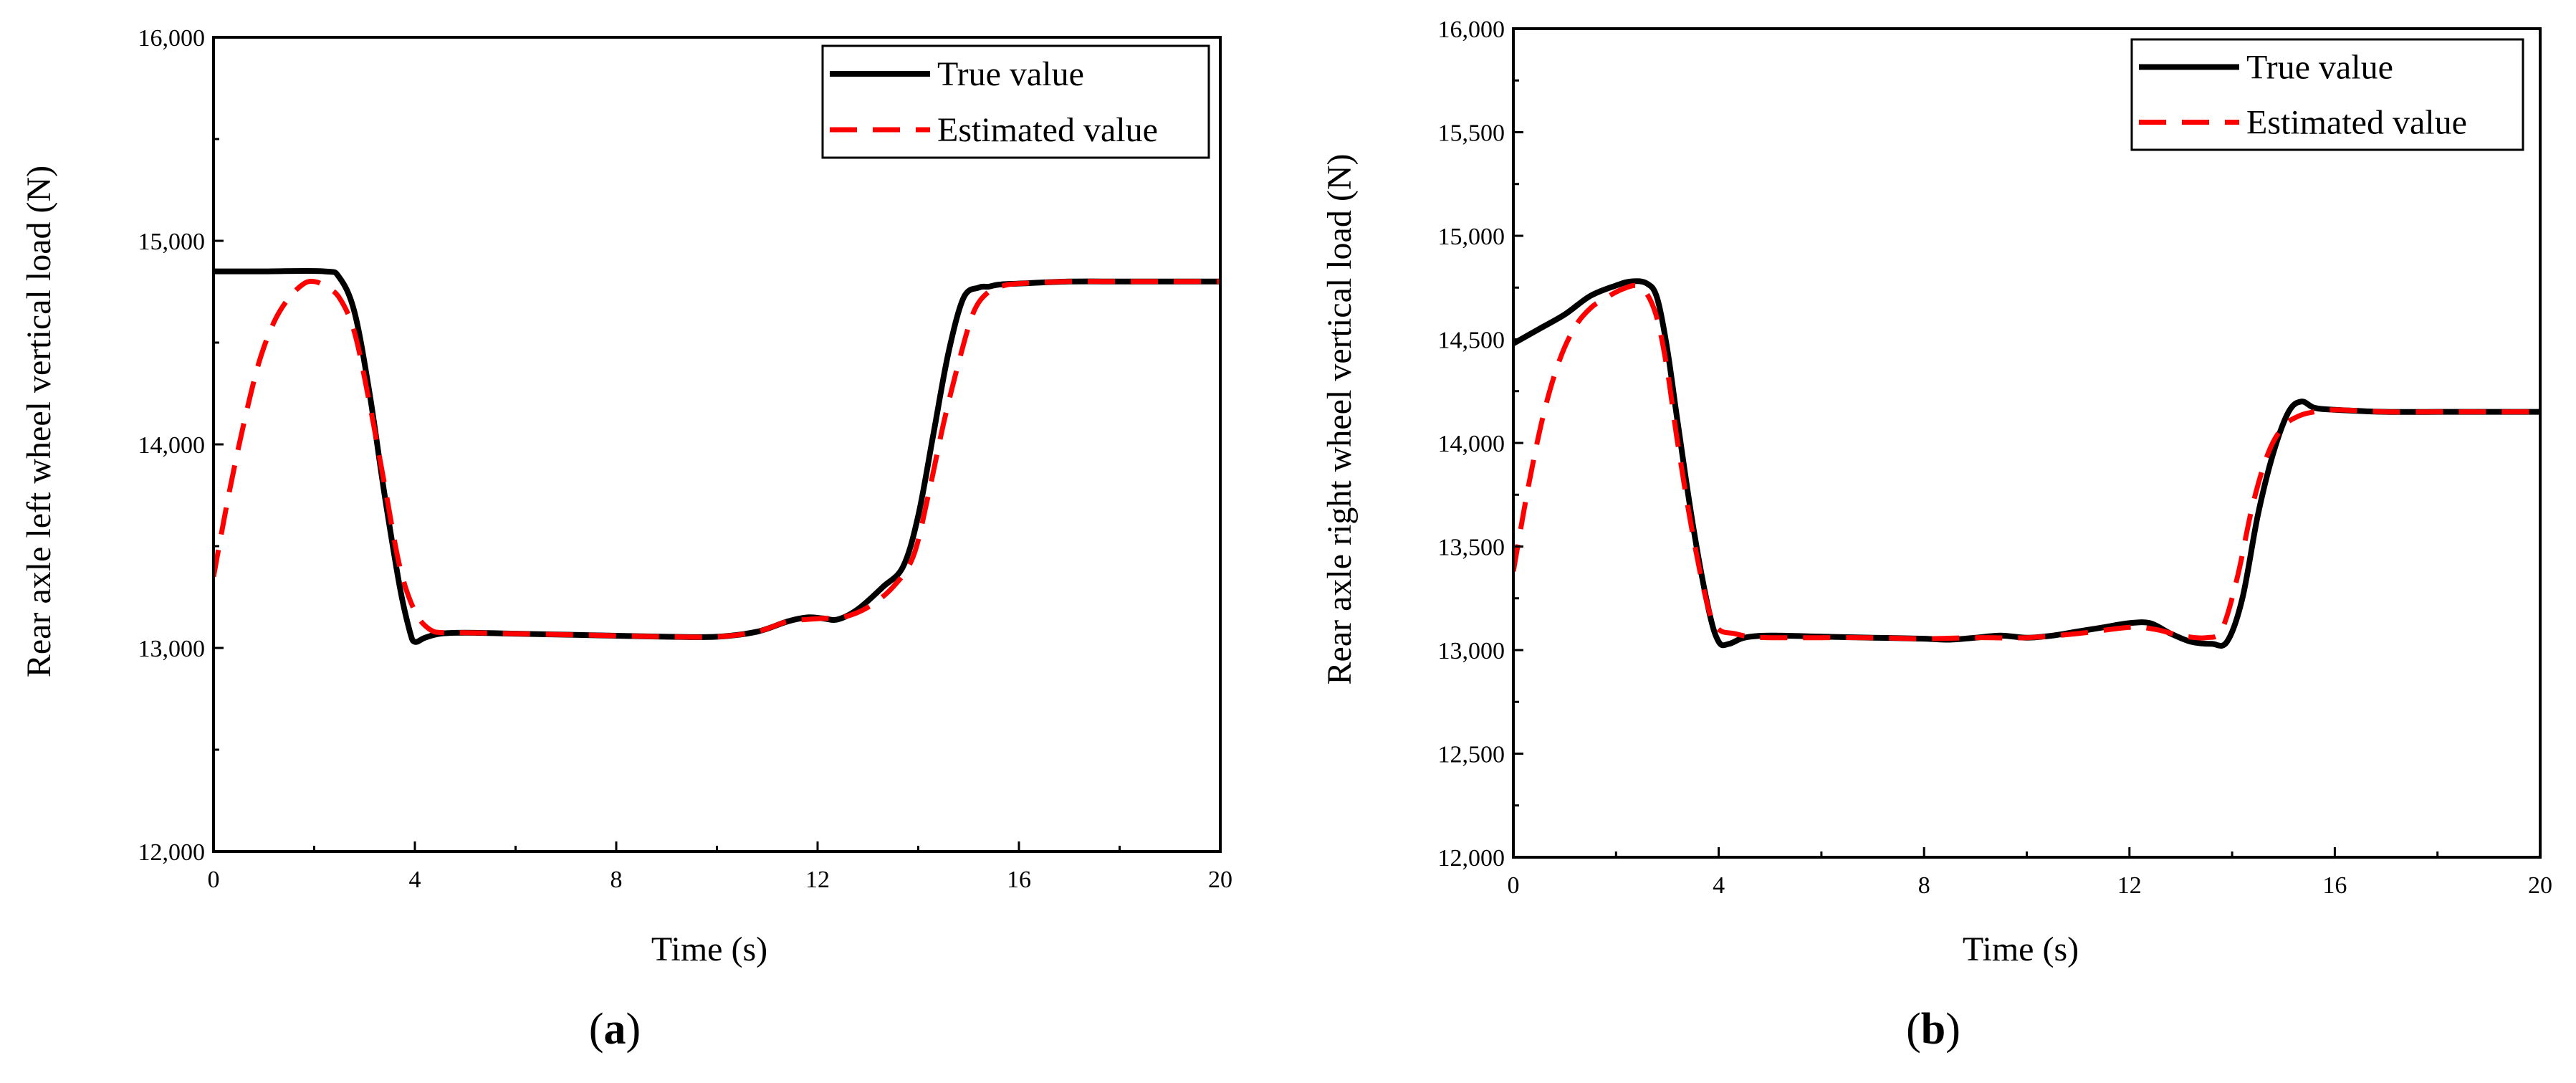  What do you see at coordinates (172, 39) in the screenshot?
I see `y-tick-label-a: 16,000` at bounding box center [172, 39].